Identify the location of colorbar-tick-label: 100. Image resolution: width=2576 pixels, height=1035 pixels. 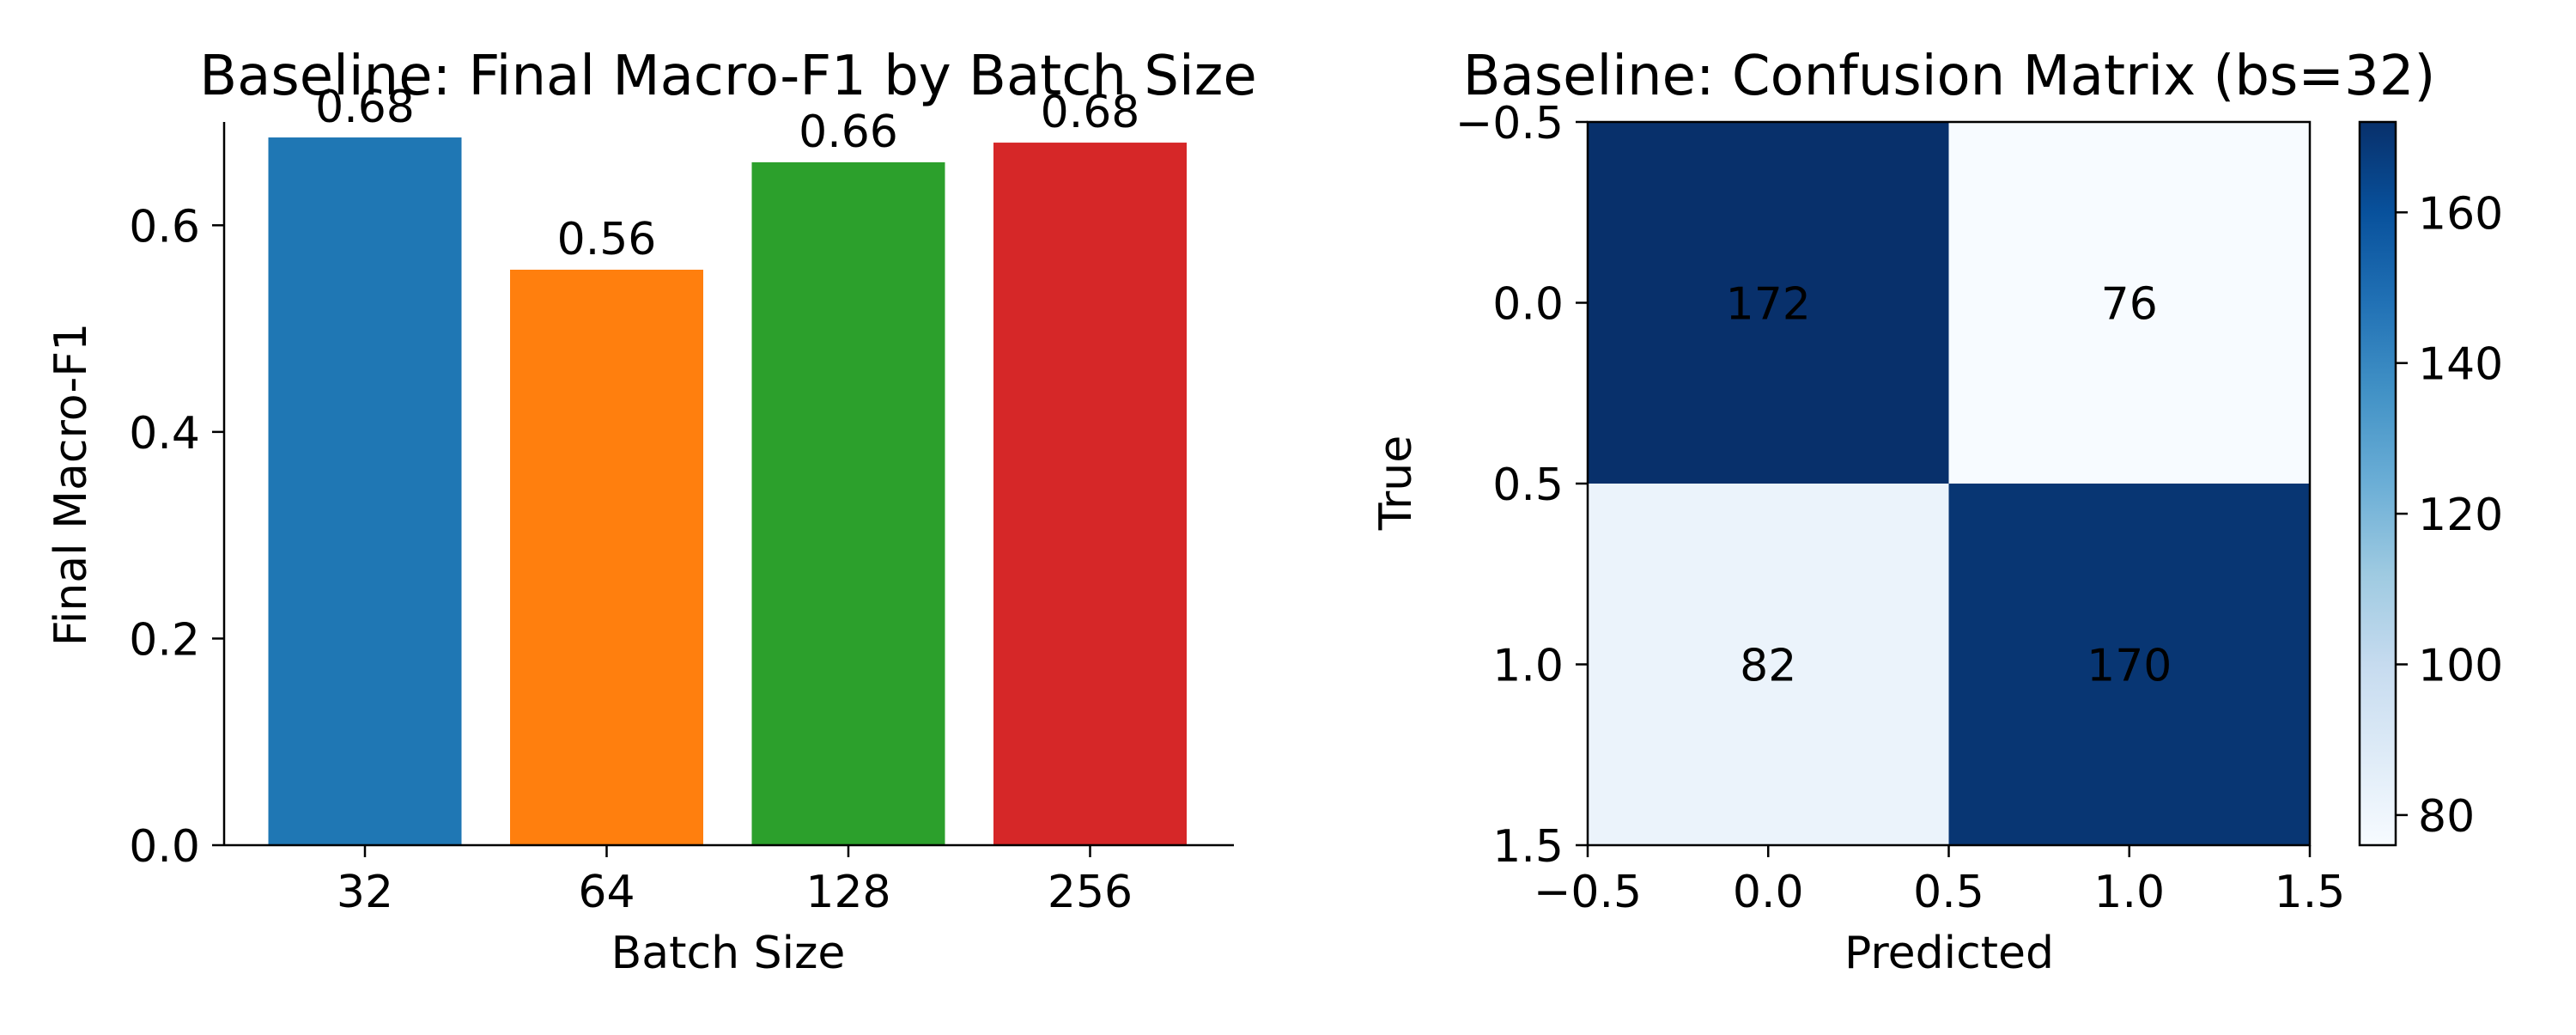
(2460, 666).